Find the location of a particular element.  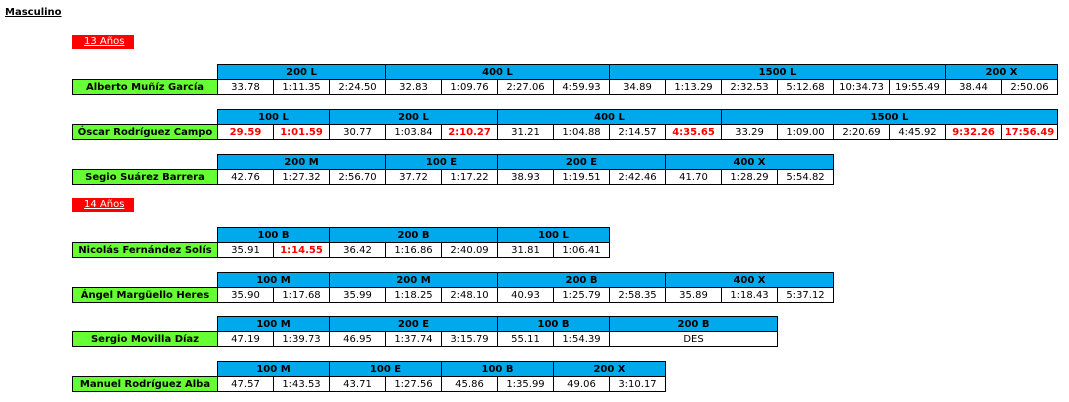

split-time: 1:39.73 is located at coordinates (301, 339).